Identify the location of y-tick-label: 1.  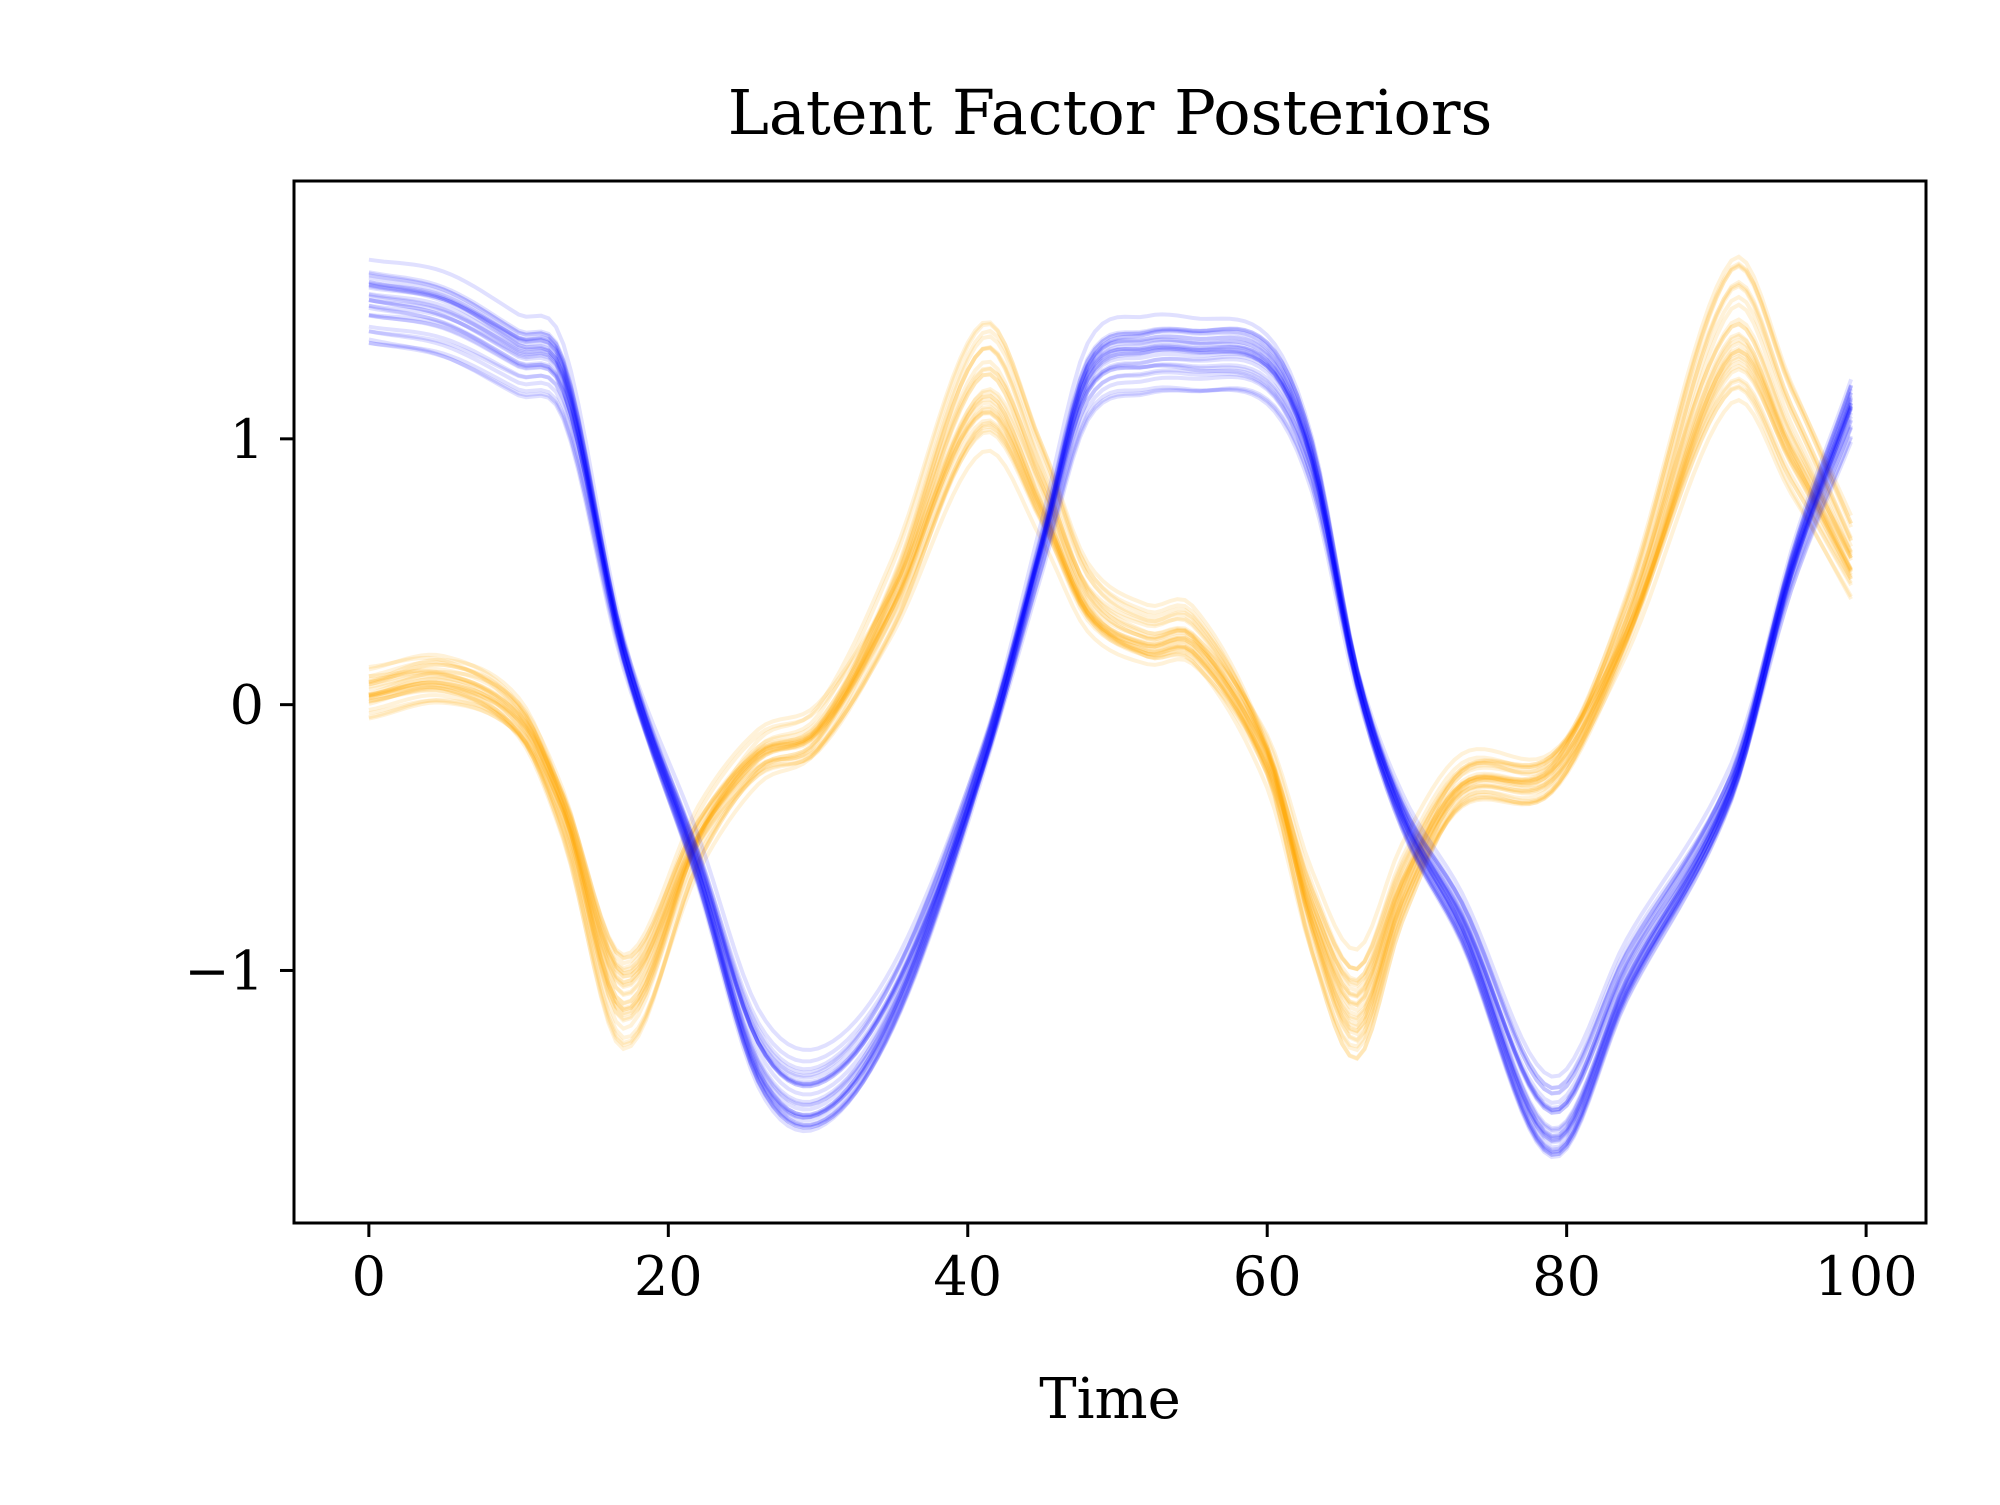
(247, 439).